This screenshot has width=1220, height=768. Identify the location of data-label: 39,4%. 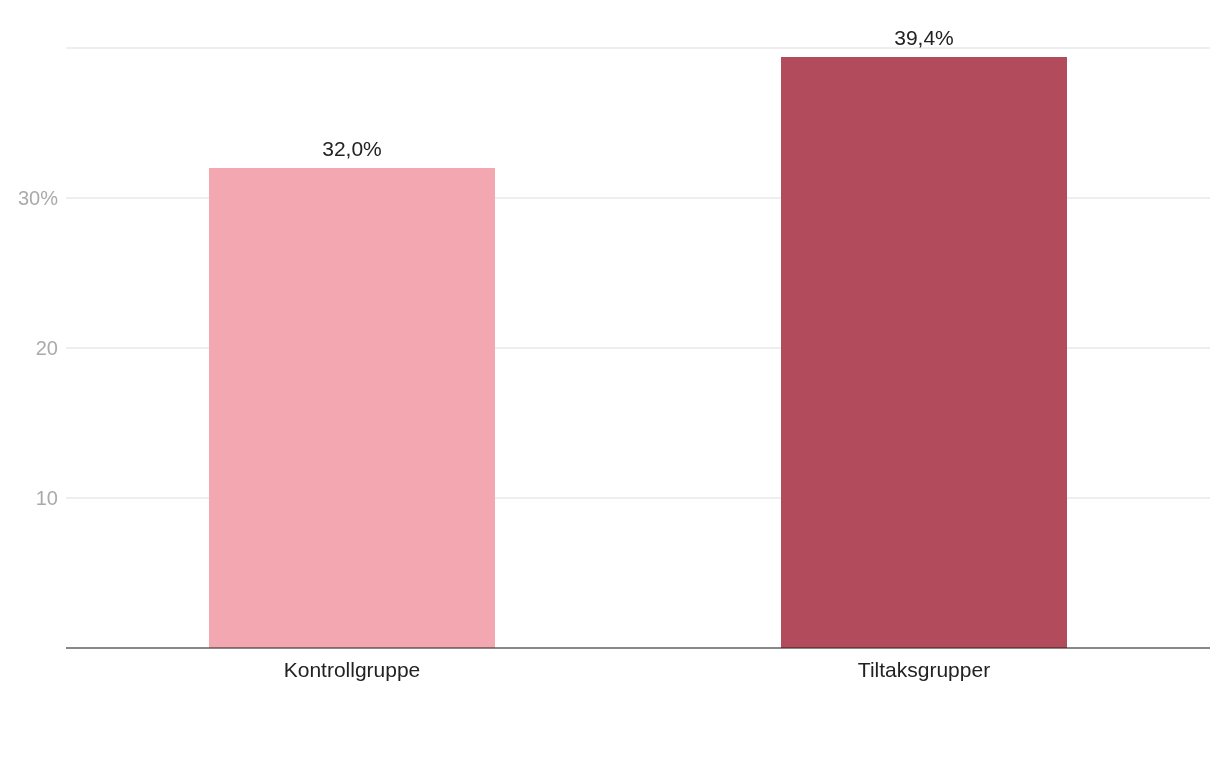
(924, 37).